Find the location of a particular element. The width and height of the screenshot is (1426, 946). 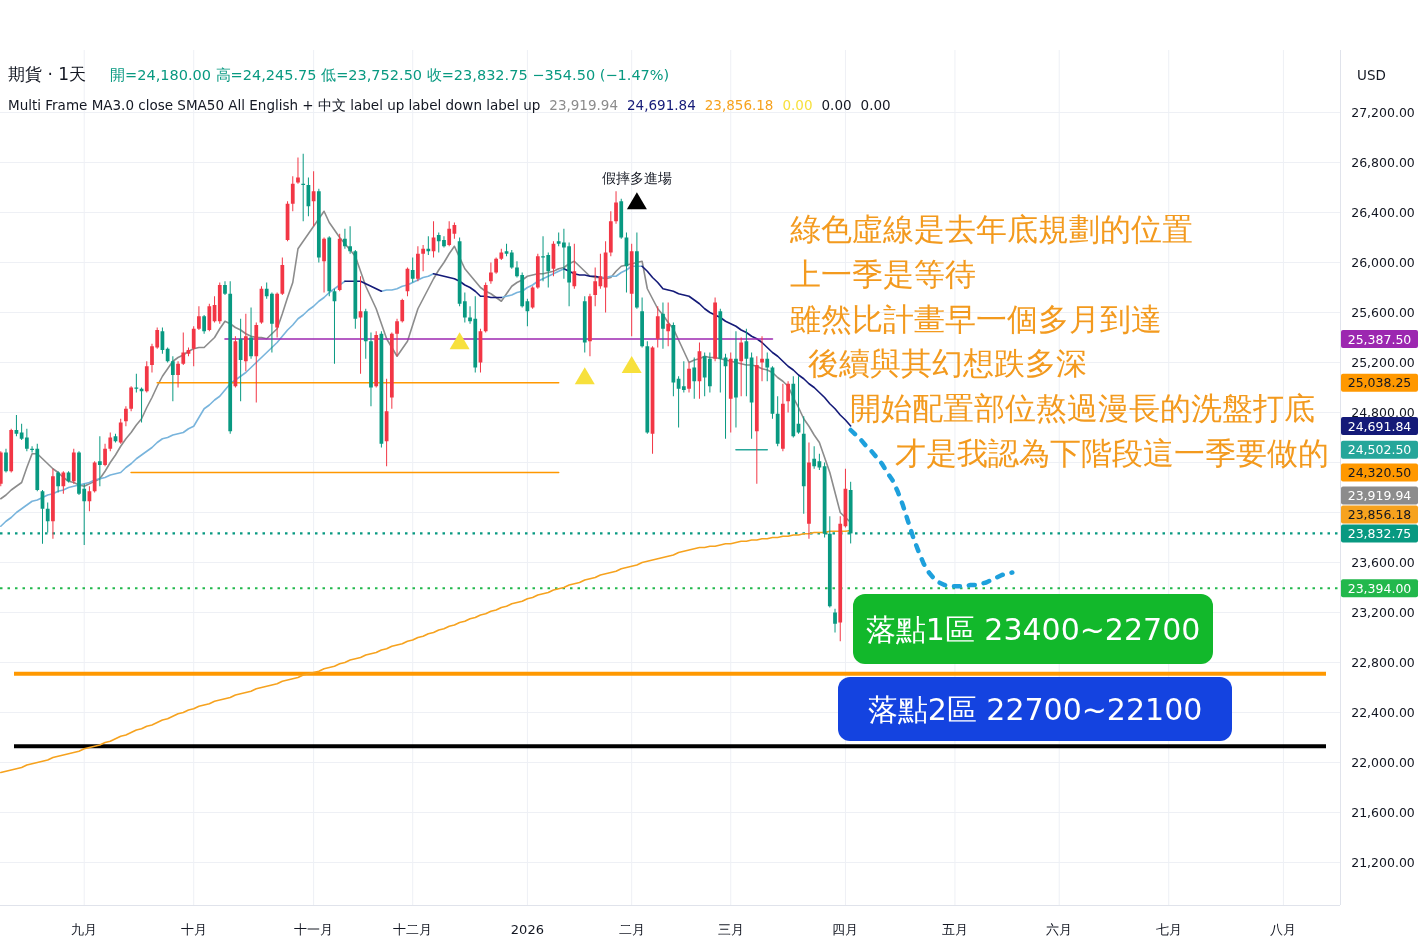

y-tick-label: 23,200.00 is located at coordinates (1383, 612).